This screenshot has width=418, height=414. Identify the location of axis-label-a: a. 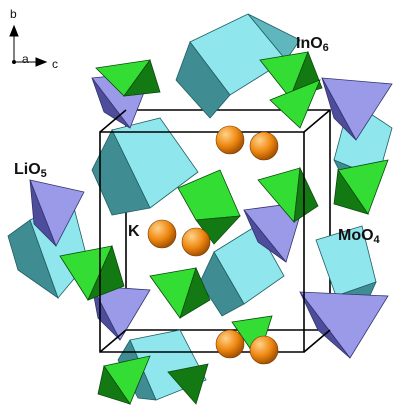
(25, 59).